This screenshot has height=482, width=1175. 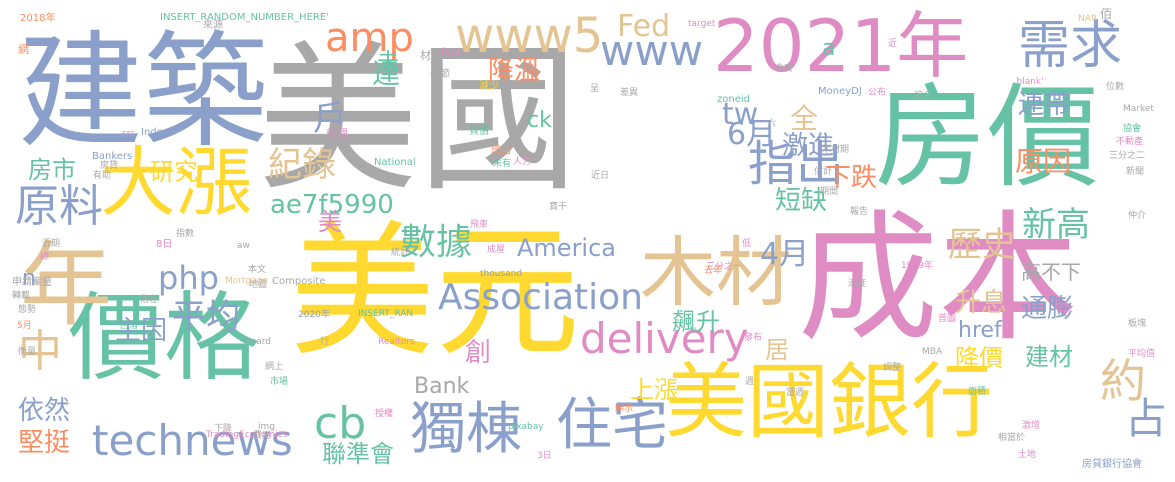 What do you see at coordinates (501, 151) in the screenshot?
I see `cloud-word: 增加` at bounding box center [501, 151].